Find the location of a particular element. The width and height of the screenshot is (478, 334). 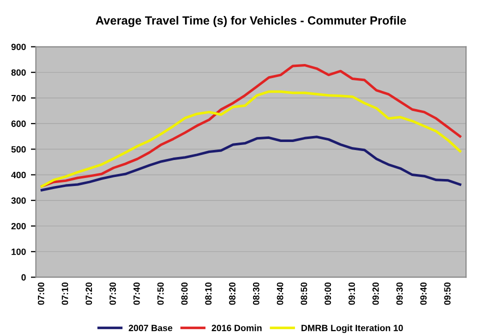

x-tick-label: 07:10 is located at coordinates (65, 293).